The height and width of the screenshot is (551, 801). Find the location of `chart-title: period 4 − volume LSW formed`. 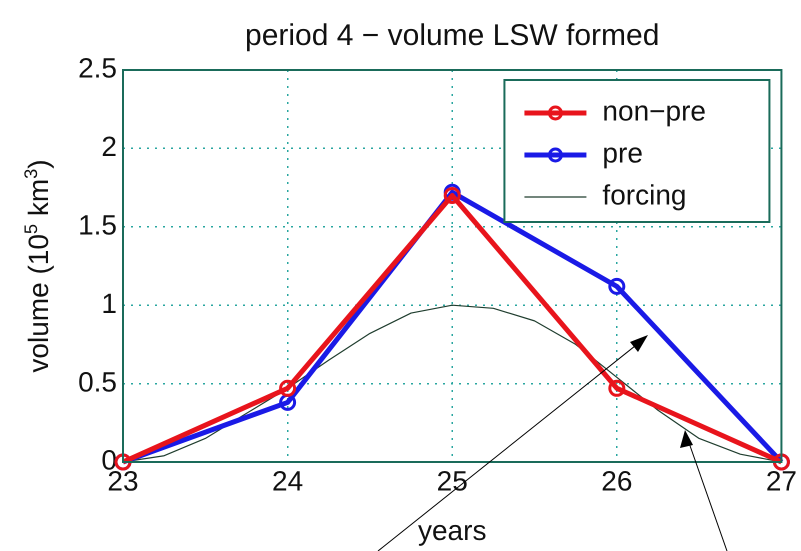

chart-title: period 4 − volume LSW formed is located at coordinates (452, 35).